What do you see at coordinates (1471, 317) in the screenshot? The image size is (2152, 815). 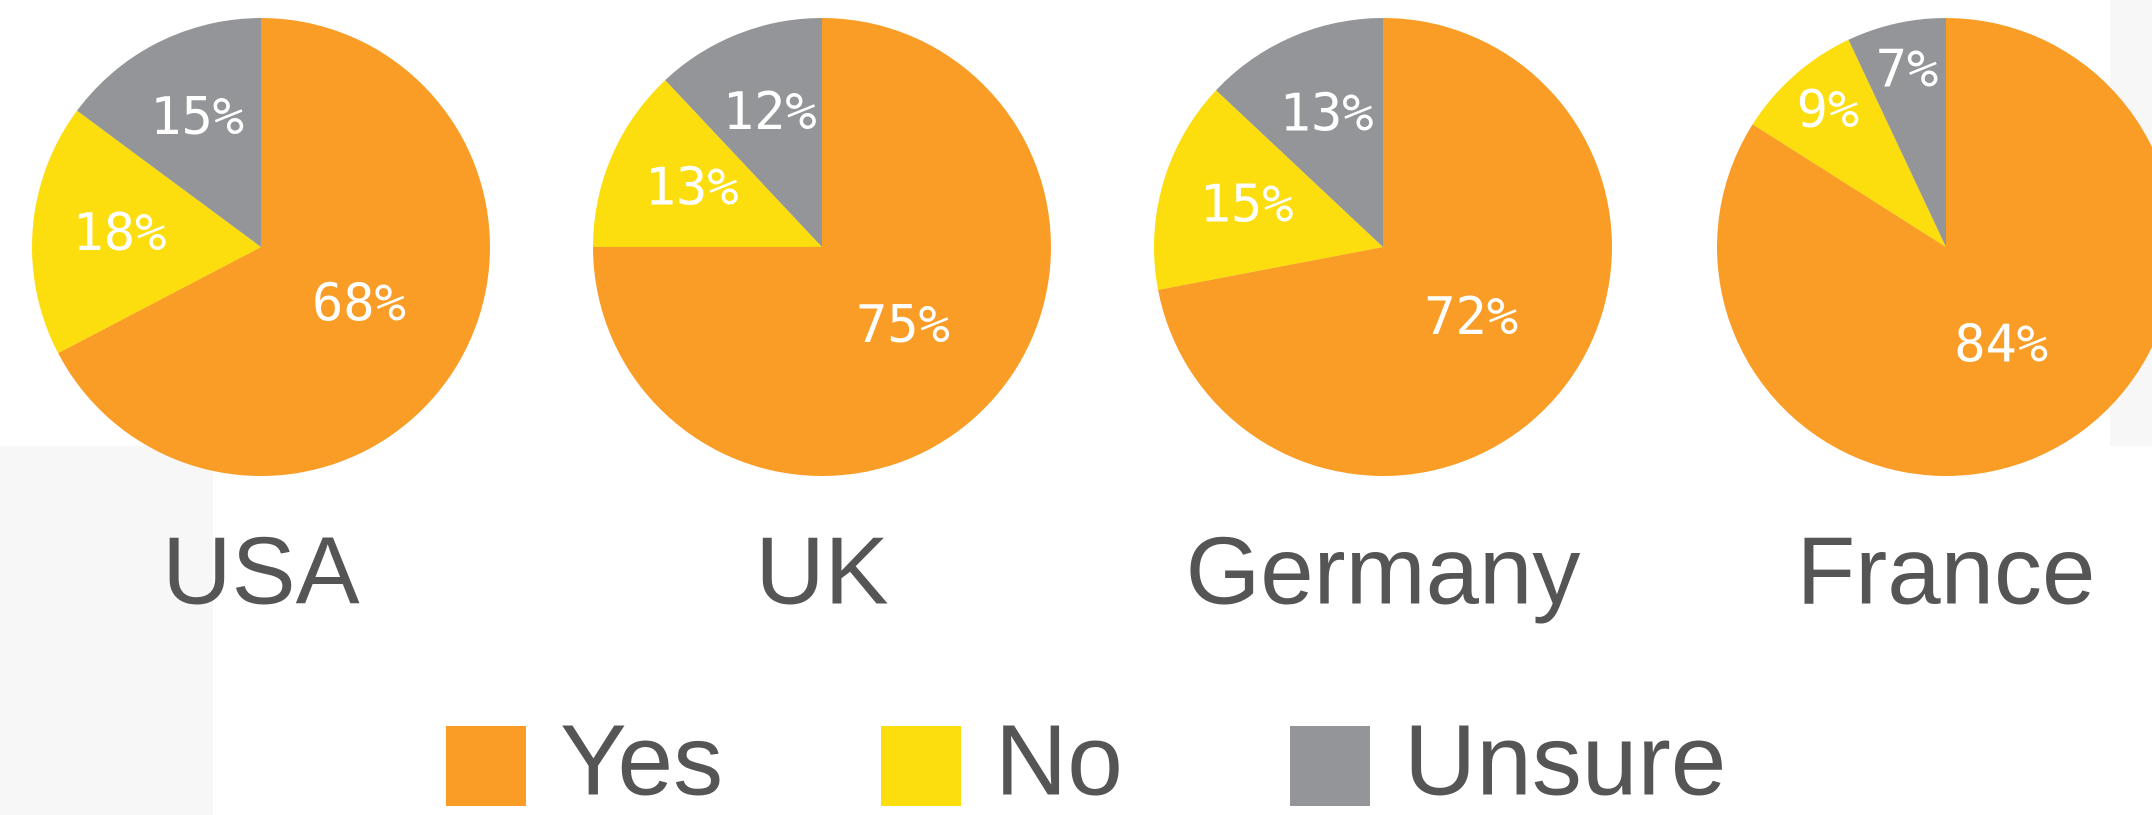 I see `slice-label: 72%` at bounding box center [1471, 317].